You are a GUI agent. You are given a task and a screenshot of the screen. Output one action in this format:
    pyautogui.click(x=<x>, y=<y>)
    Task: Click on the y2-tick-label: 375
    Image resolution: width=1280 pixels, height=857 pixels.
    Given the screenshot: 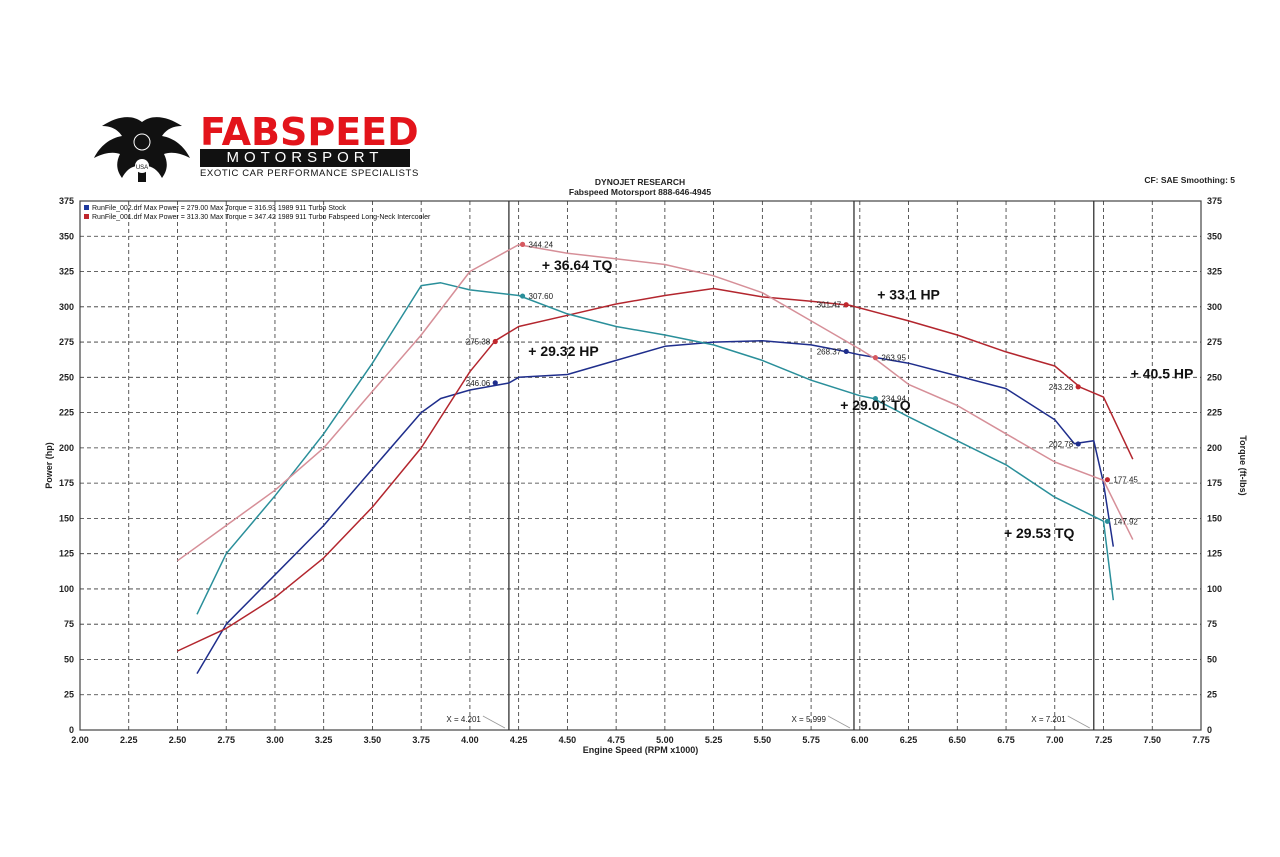 What is the action you would take?
    pyautogui.click(x=1214, y=201)
    